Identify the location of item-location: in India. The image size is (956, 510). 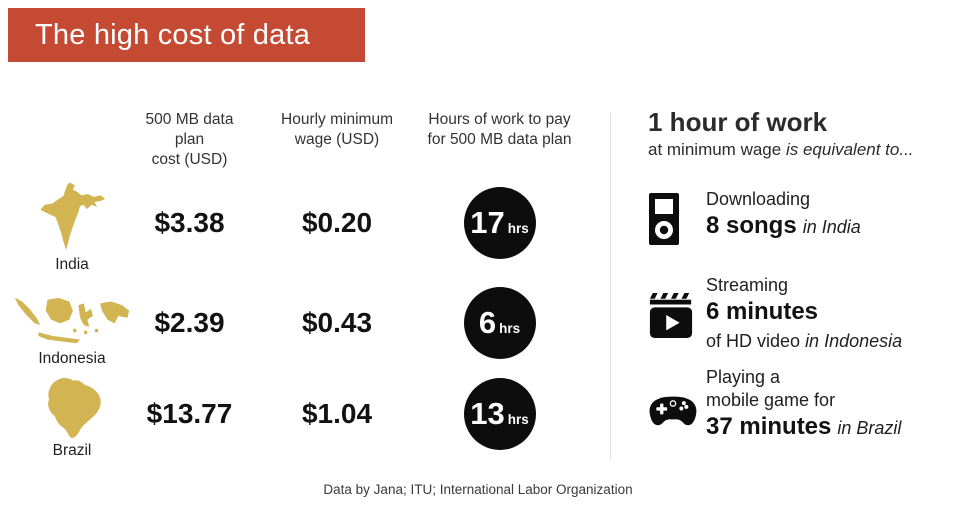
(831, 227).